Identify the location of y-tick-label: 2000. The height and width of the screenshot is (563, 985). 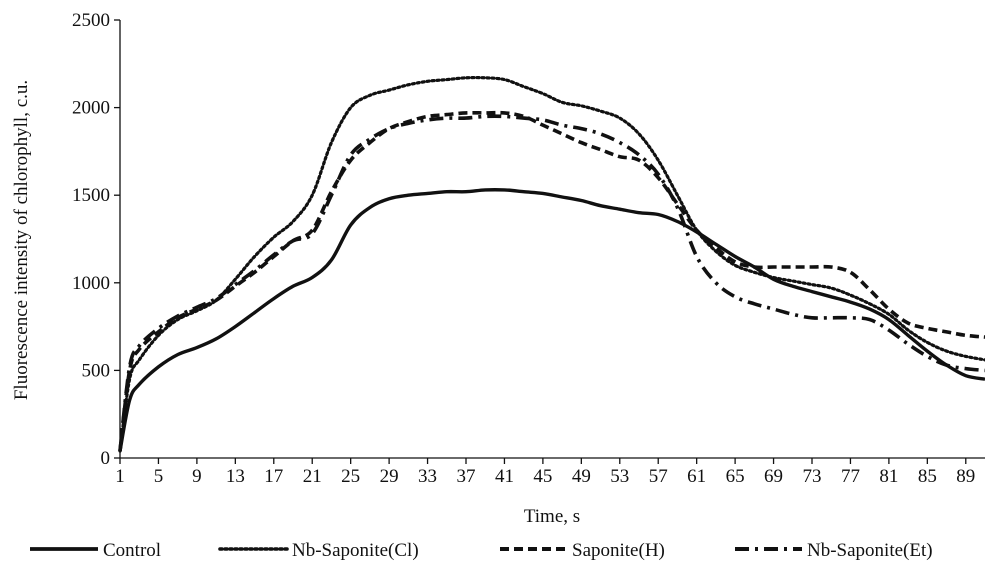
(91, 108).